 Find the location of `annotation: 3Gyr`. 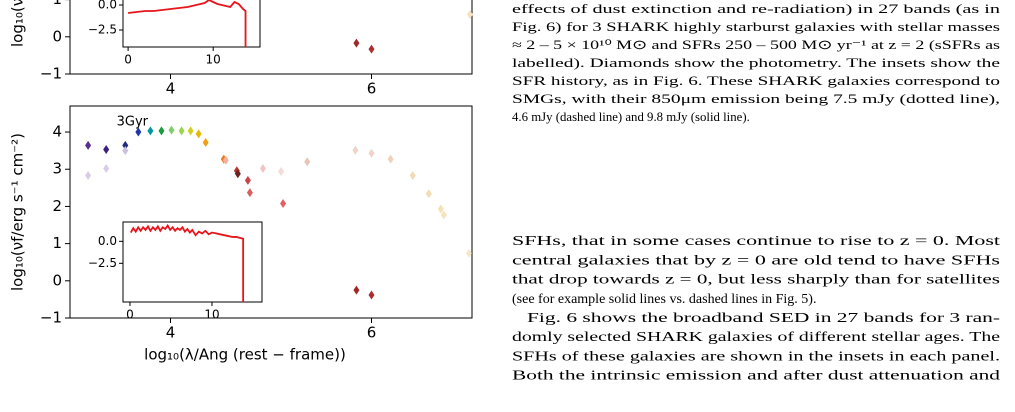

annotation: 3Gyr is located at coordinates (133, 122).